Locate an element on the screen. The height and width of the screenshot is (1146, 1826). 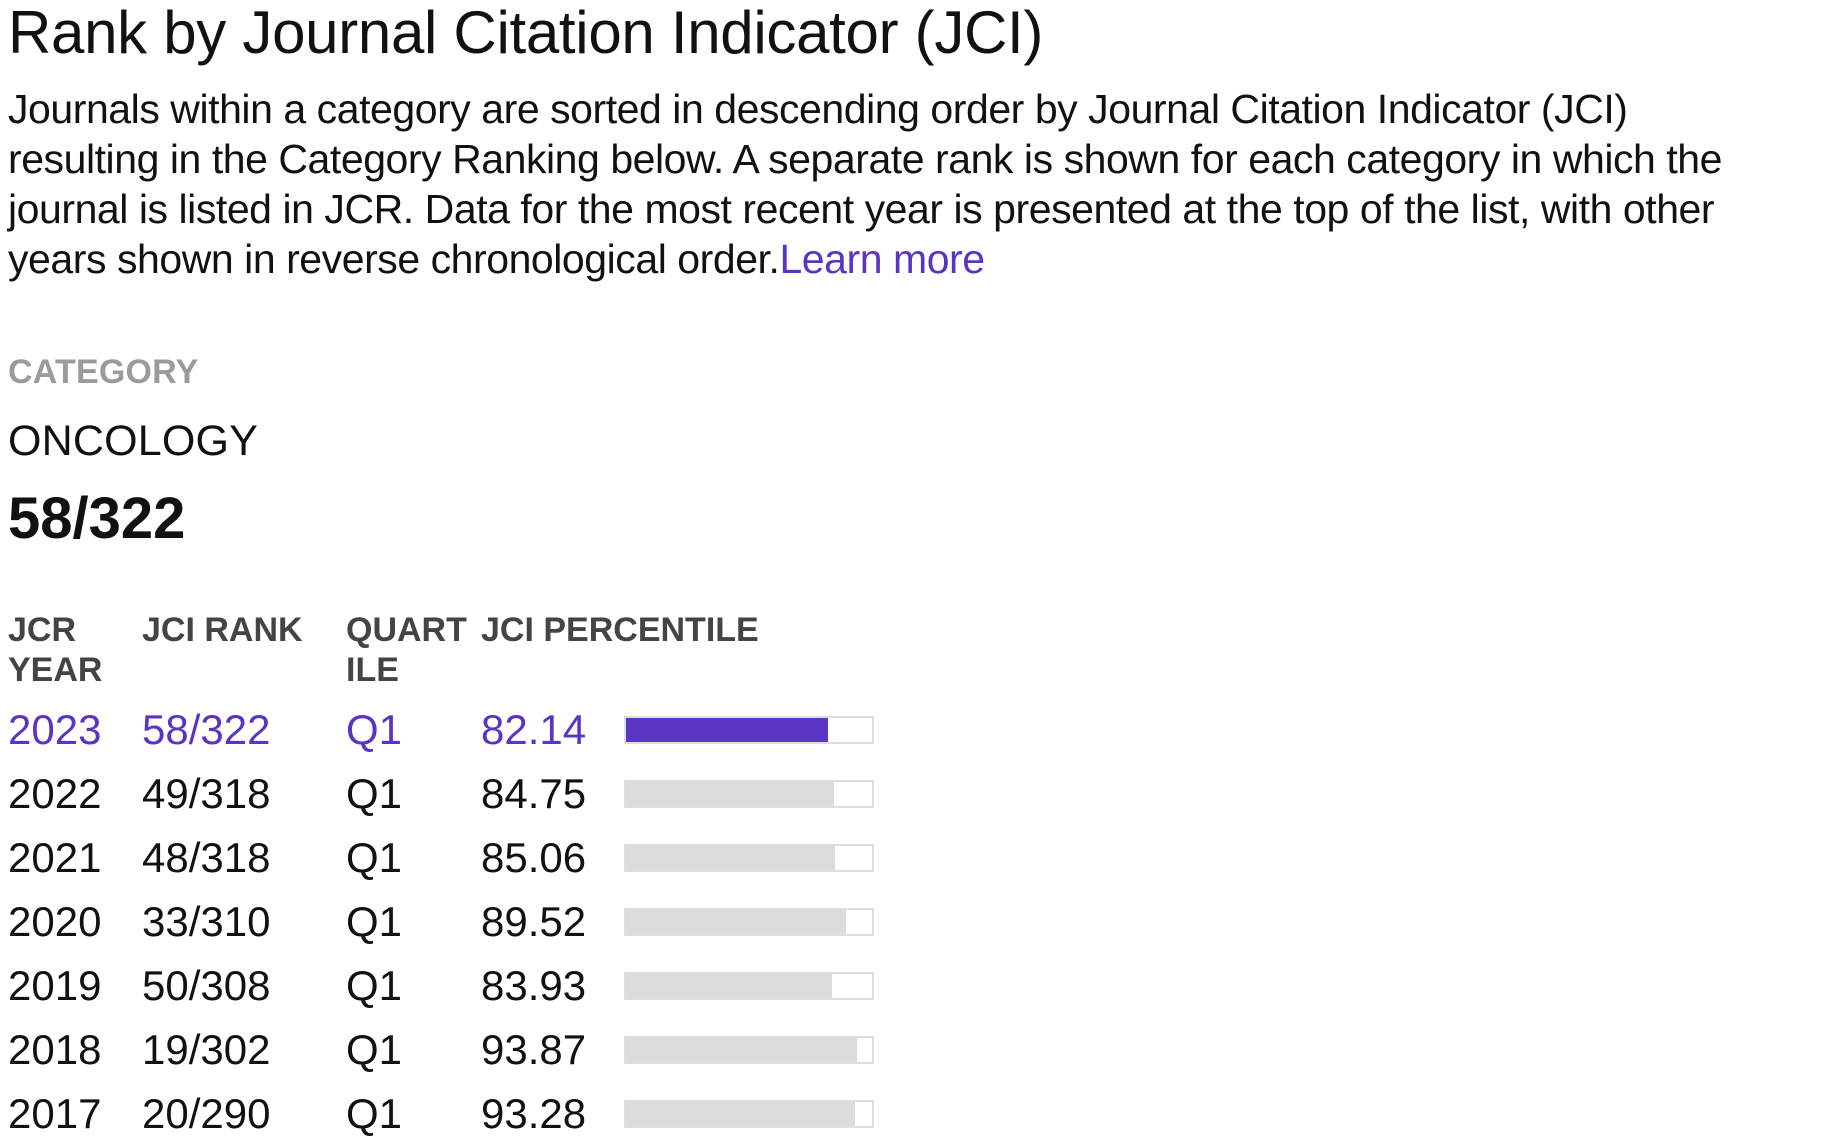
row-percentile: 82.14 is located at coordinates (534, 729).